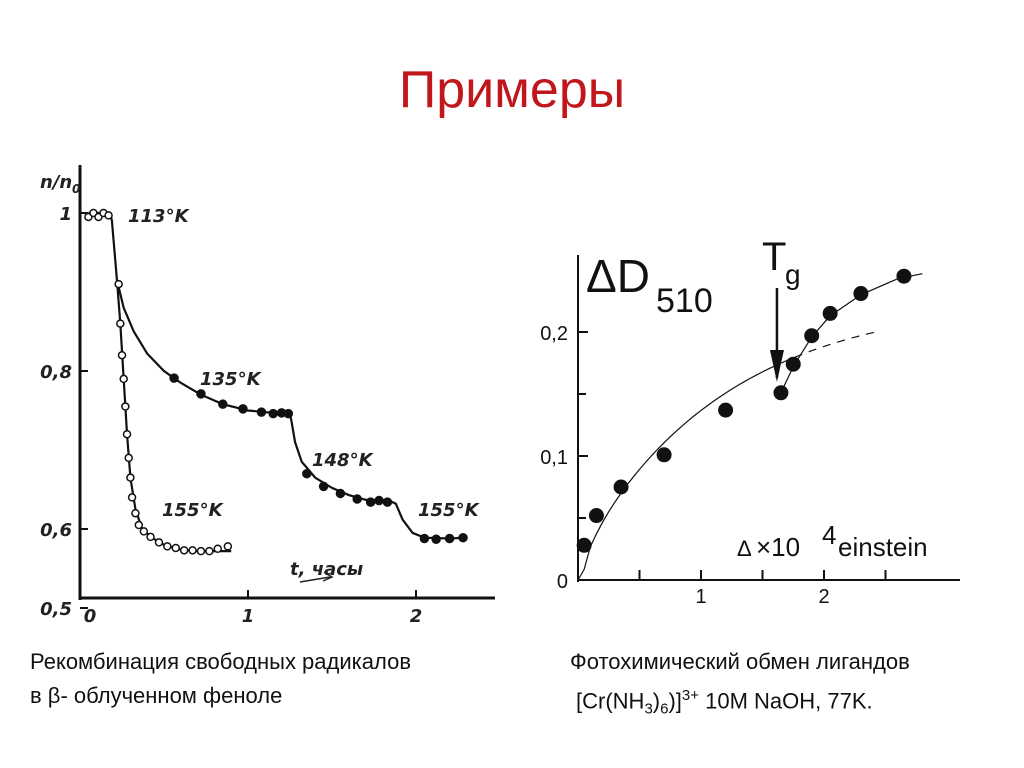  Describe the element at coordinates (65, 214) in the screenshot. I see `left-y-tick-label: 1` at that location.